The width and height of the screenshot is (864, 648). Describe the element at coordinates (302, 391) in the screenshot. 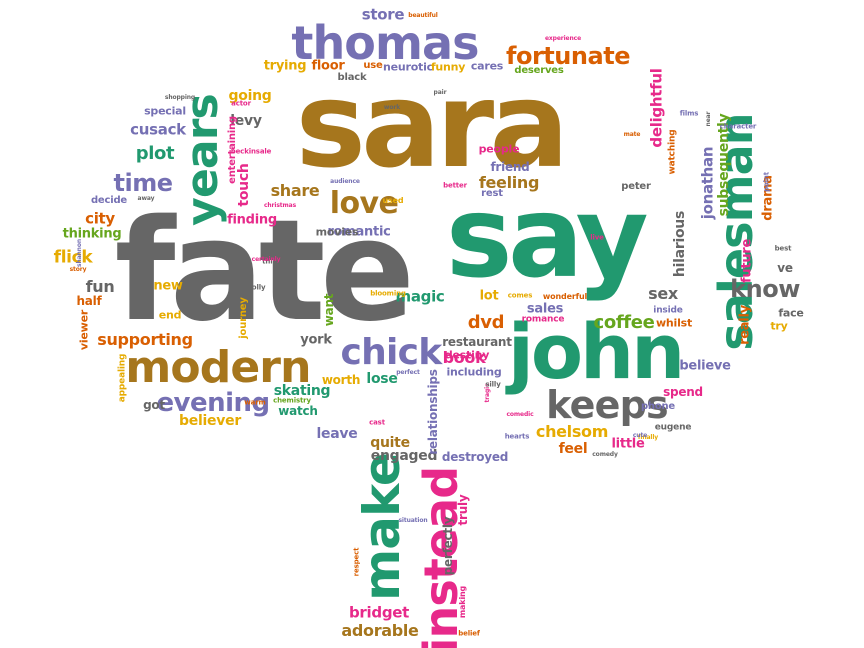

I see `cloud-word-skating: skating` at that location.